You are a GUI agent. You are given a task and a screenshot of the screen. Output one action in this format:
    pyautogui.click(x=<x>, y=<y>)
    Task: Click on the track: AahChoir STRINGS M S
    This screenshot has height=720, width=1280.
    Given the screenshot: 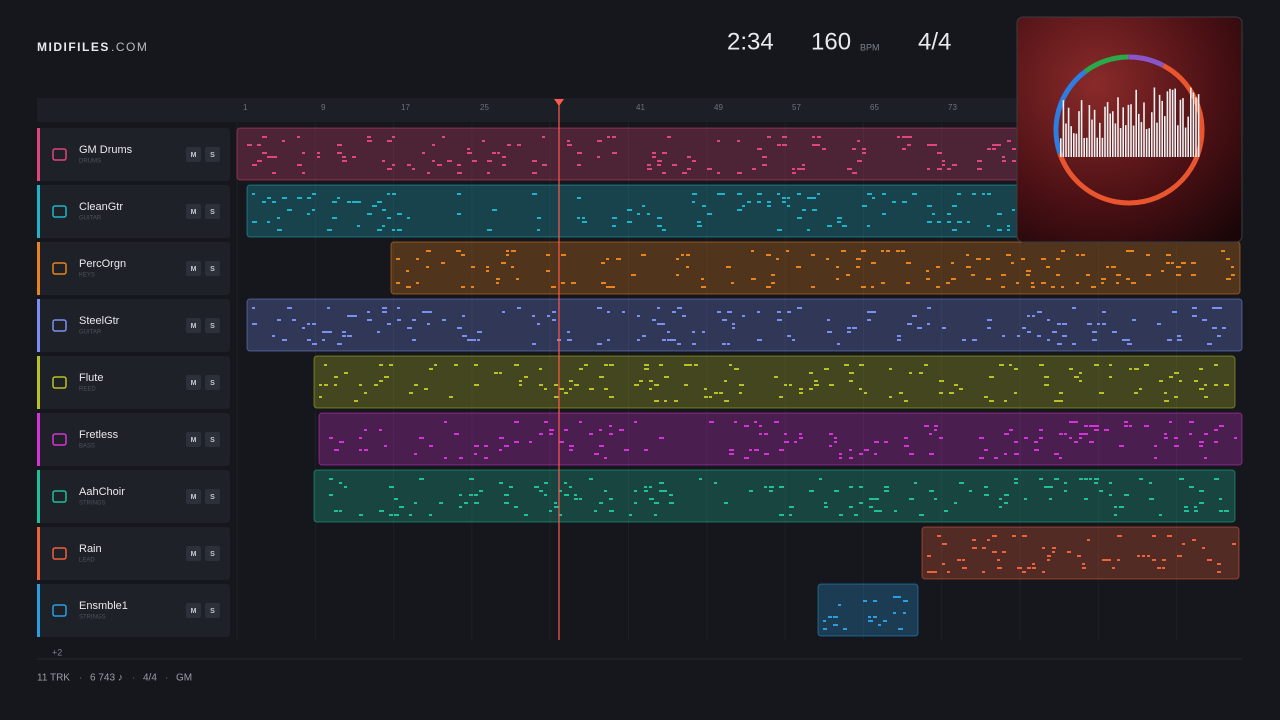 What is the action you would take?
    pyautogui.click(x=133, y=496)
    